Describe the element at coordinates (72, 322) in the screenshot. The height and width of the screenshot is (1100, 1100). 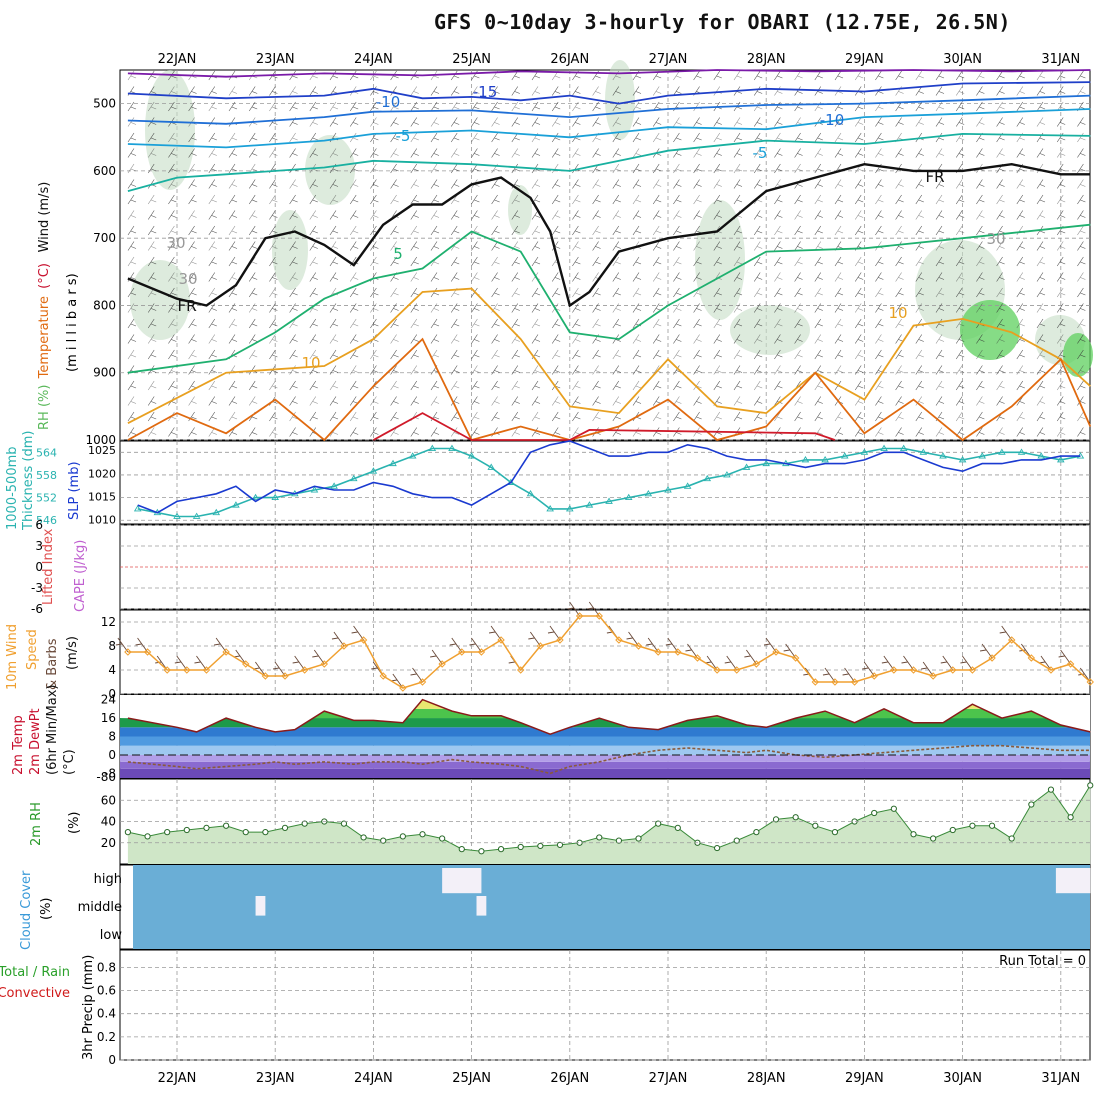
I see `upper-air-yunit-text: (m i l l i b a r s)` at that location.